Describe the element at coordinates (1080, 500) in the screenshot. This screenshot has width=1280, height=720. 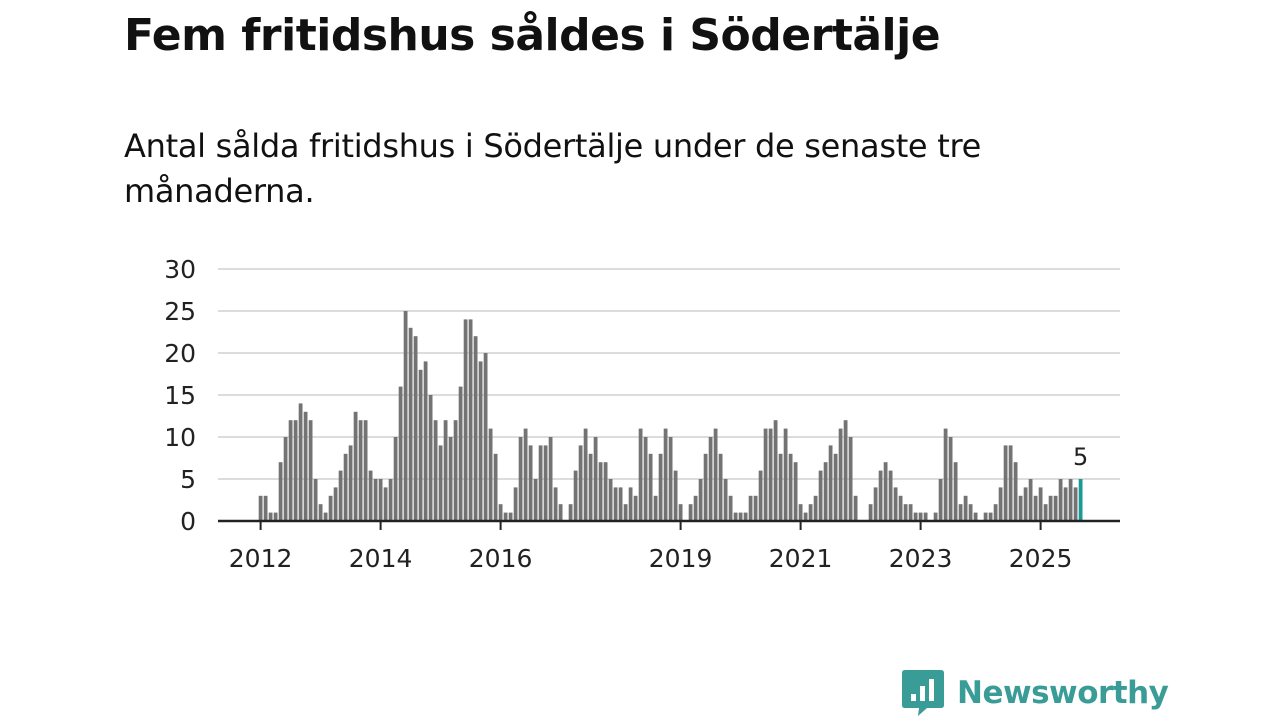
I see `highlight-bar` at that location.